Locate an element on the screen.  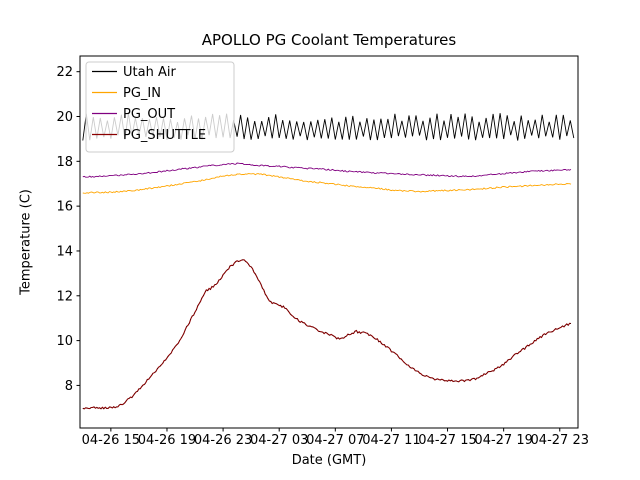
legend-label: Utah Air is located at coordinates (149, 72).